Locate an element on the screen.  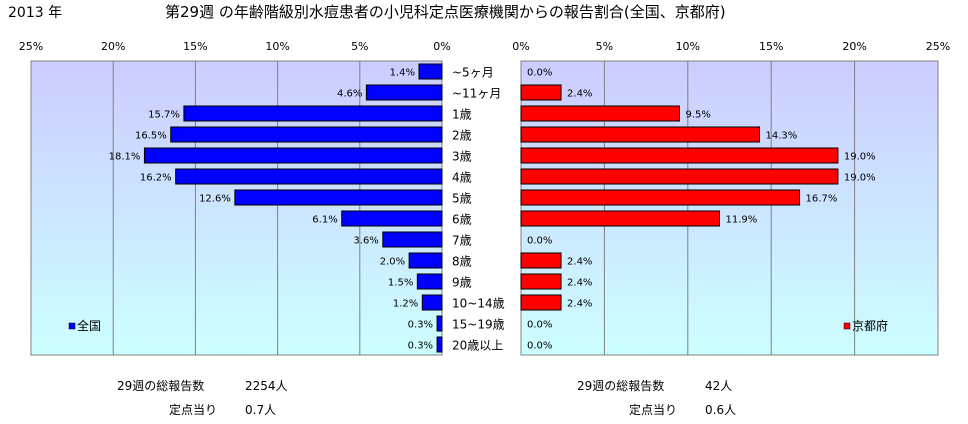
national-tick-label: 10% is located at coordinates (277, 46).